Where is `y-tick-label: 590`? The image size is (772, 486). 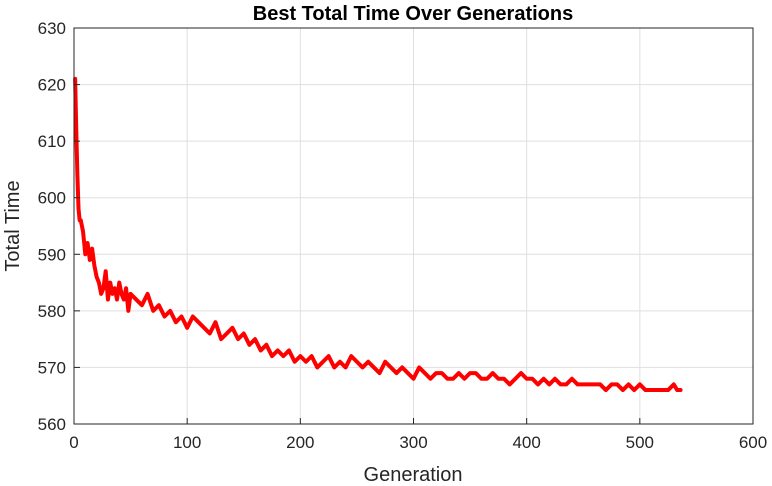 y-tick-label: 590 is located at coordinates (52, 254).